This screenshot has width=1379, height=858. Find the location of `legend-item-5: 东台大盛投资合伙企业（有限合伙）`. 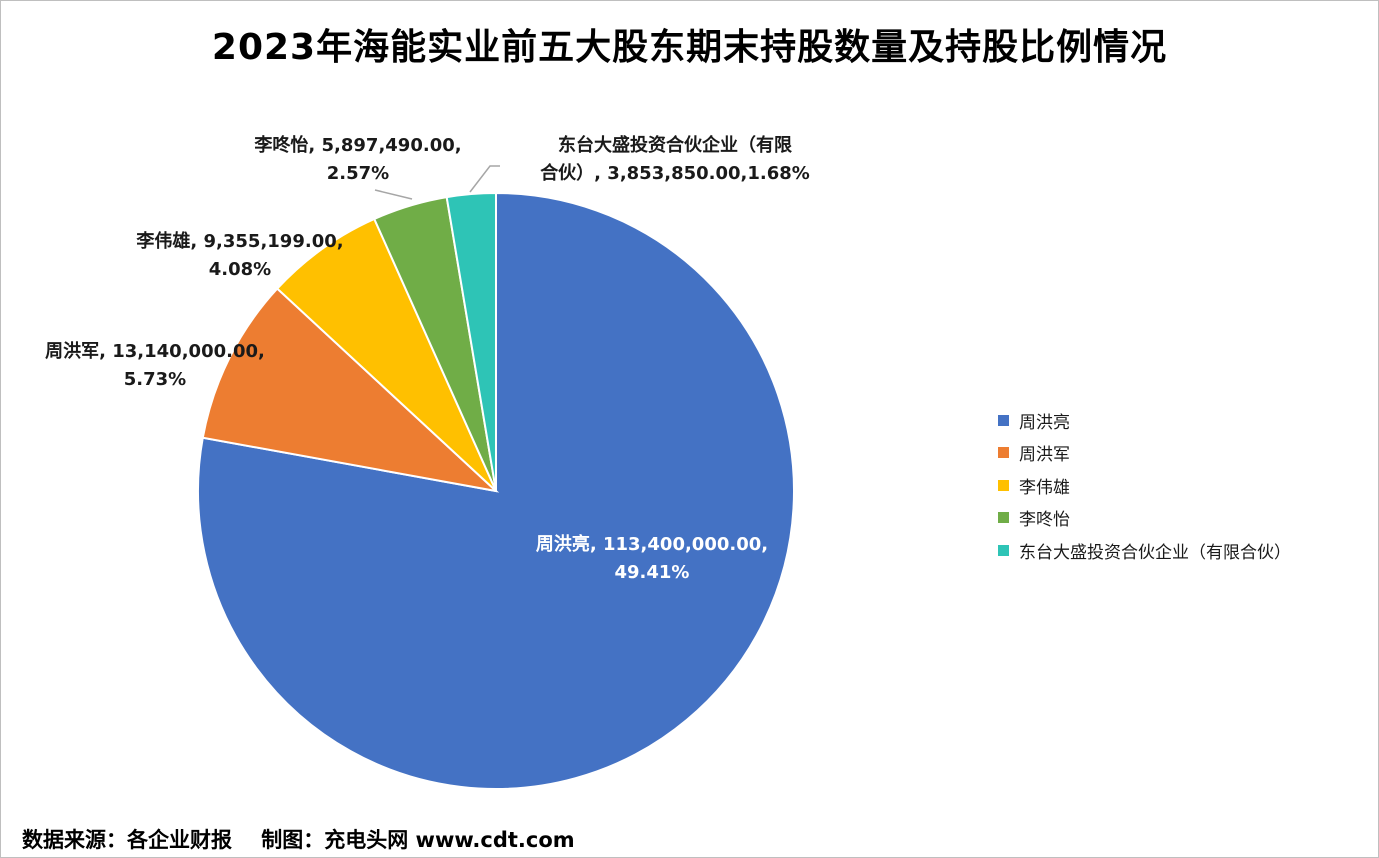

legend-item-5: 东台大盛投资合伙企业（有限合伙） is located at coordinates (1144, 550).